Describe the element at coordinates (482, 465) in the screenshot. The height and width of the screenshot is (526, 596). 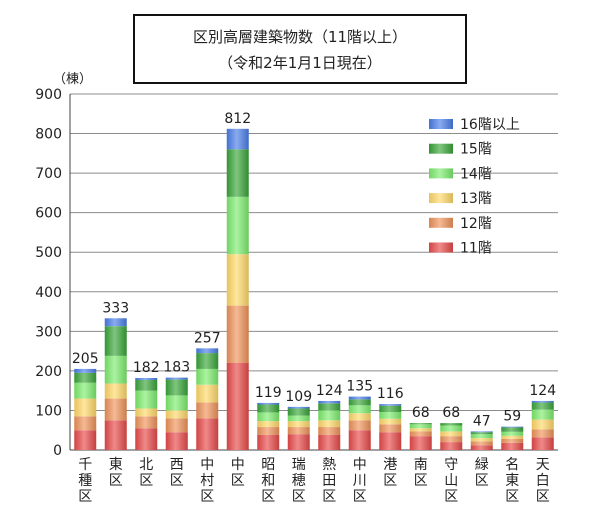
I see `x-tick-label: 緑` at that location.